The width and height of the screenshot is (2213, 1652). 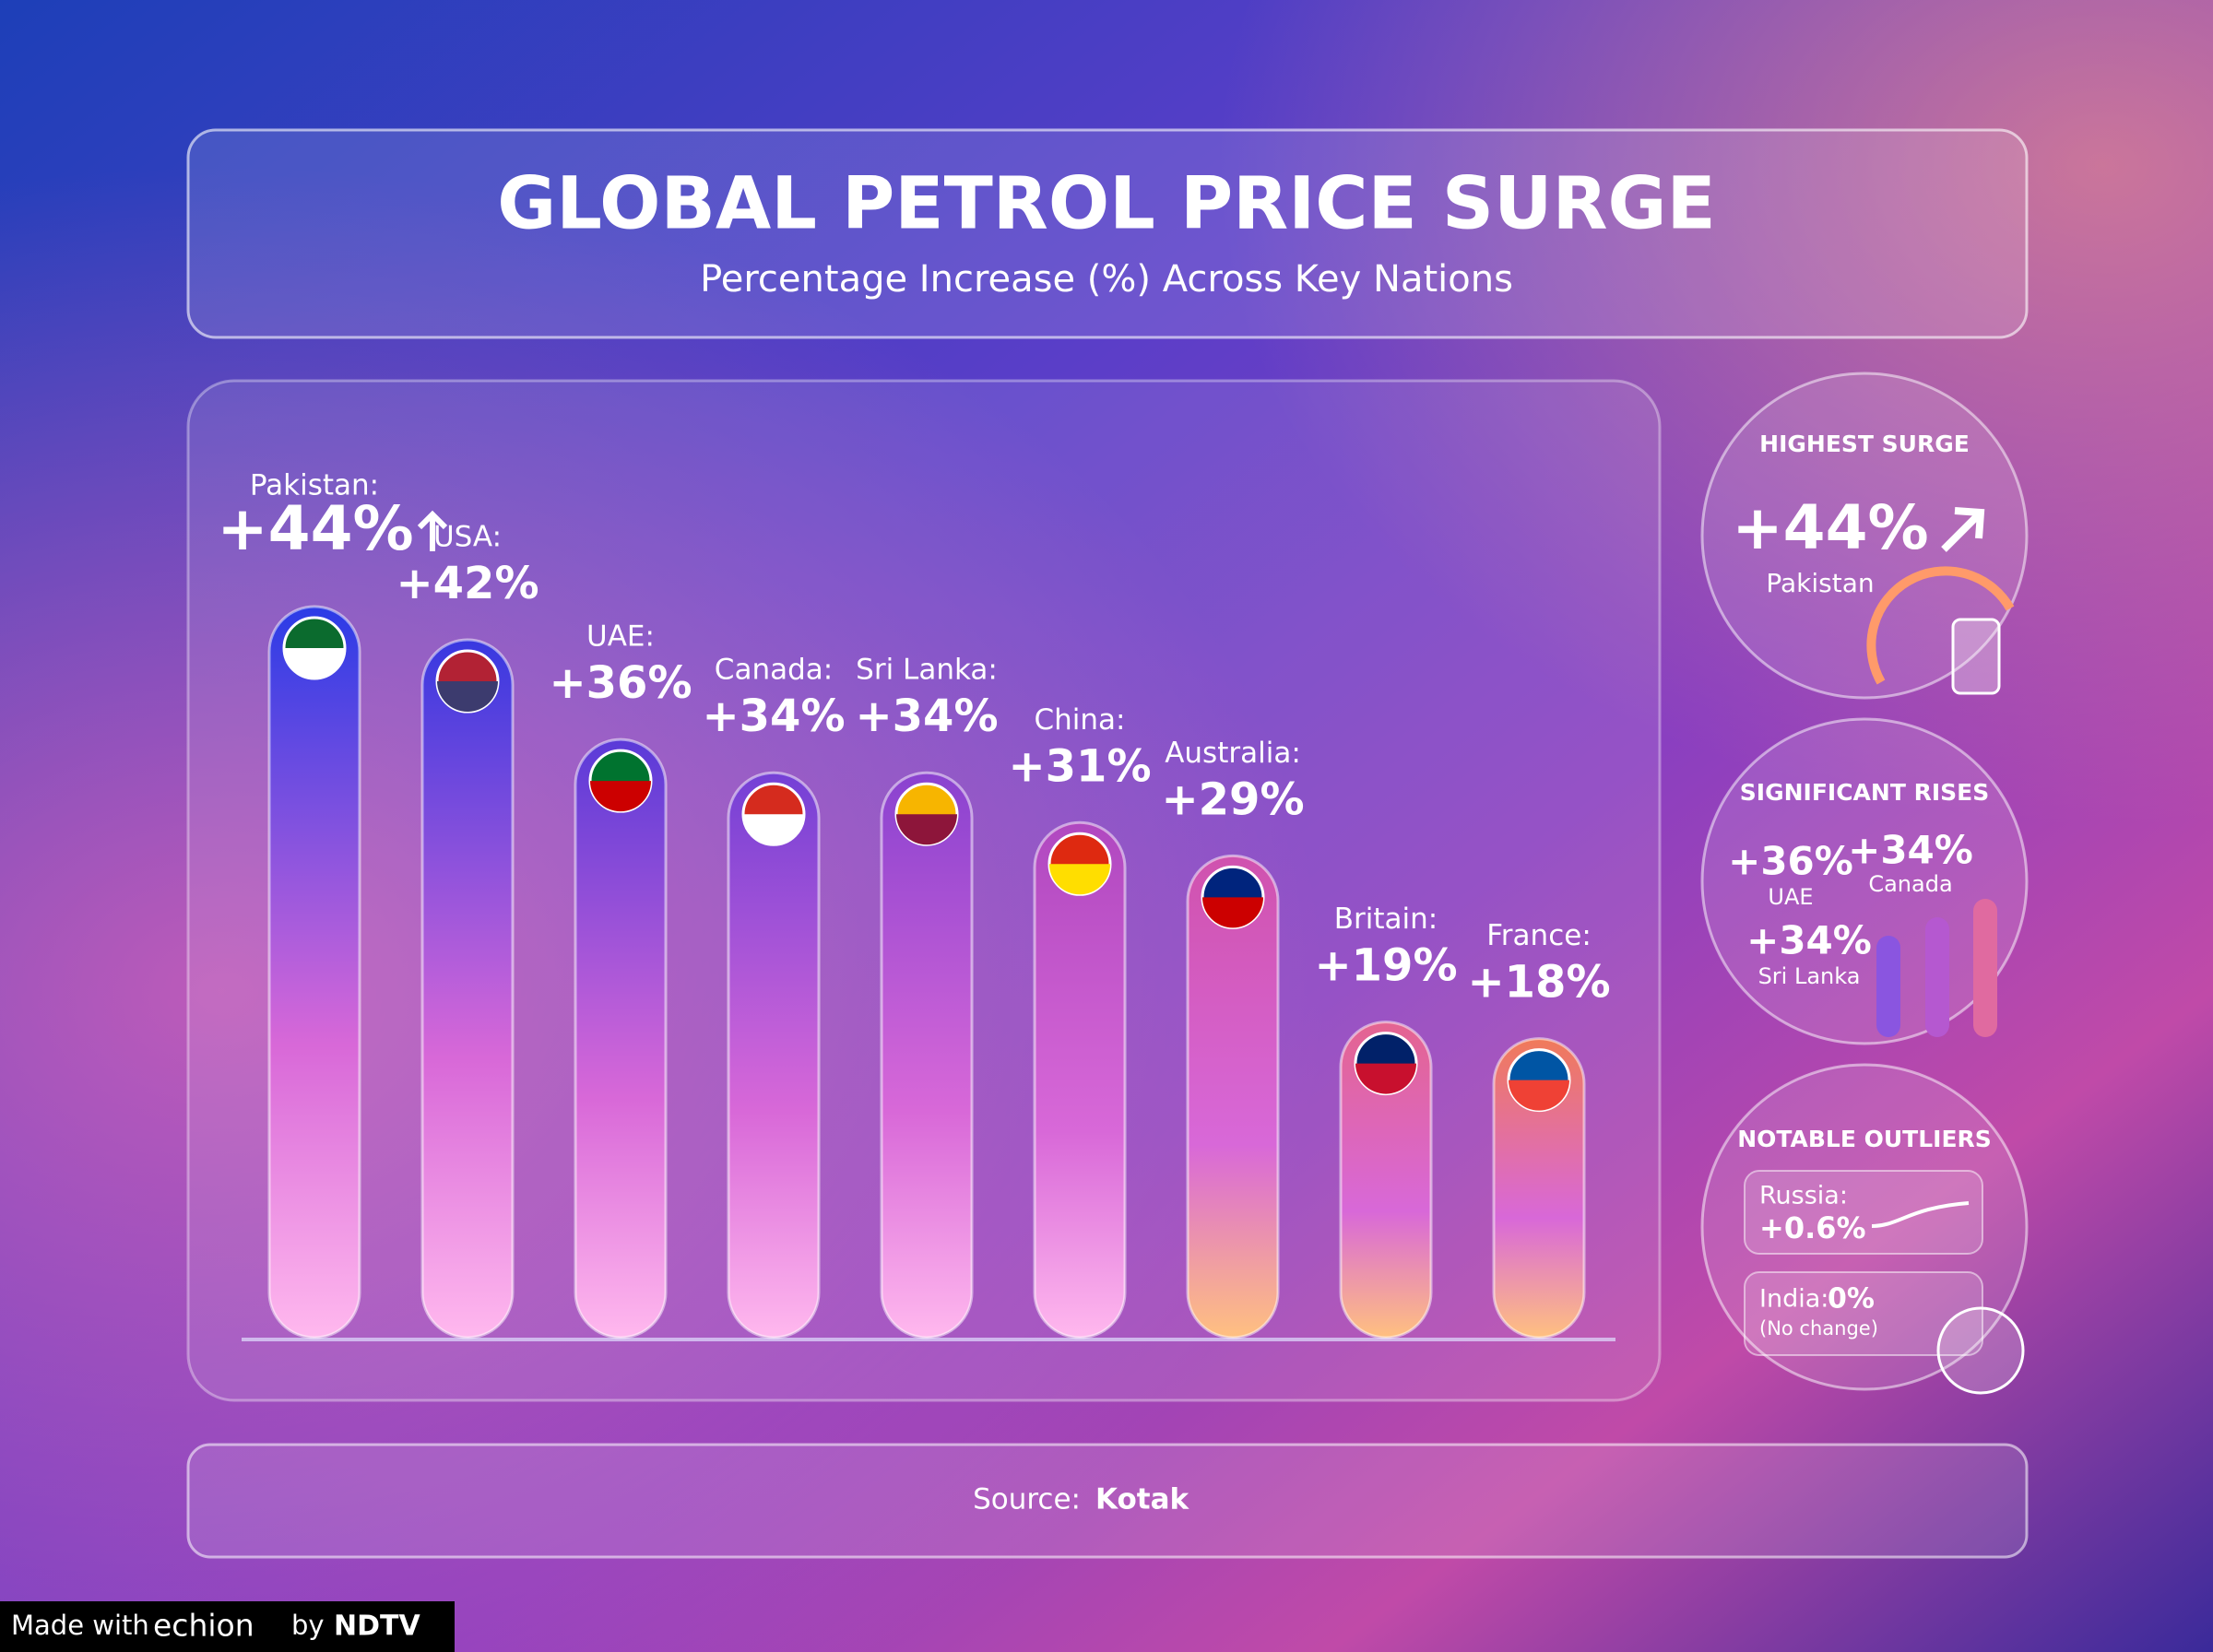 What do you see at coordinates (1790, 861) in the screenshot?
I see `highlight-value: +36%` at bounding box center [1790, 861].